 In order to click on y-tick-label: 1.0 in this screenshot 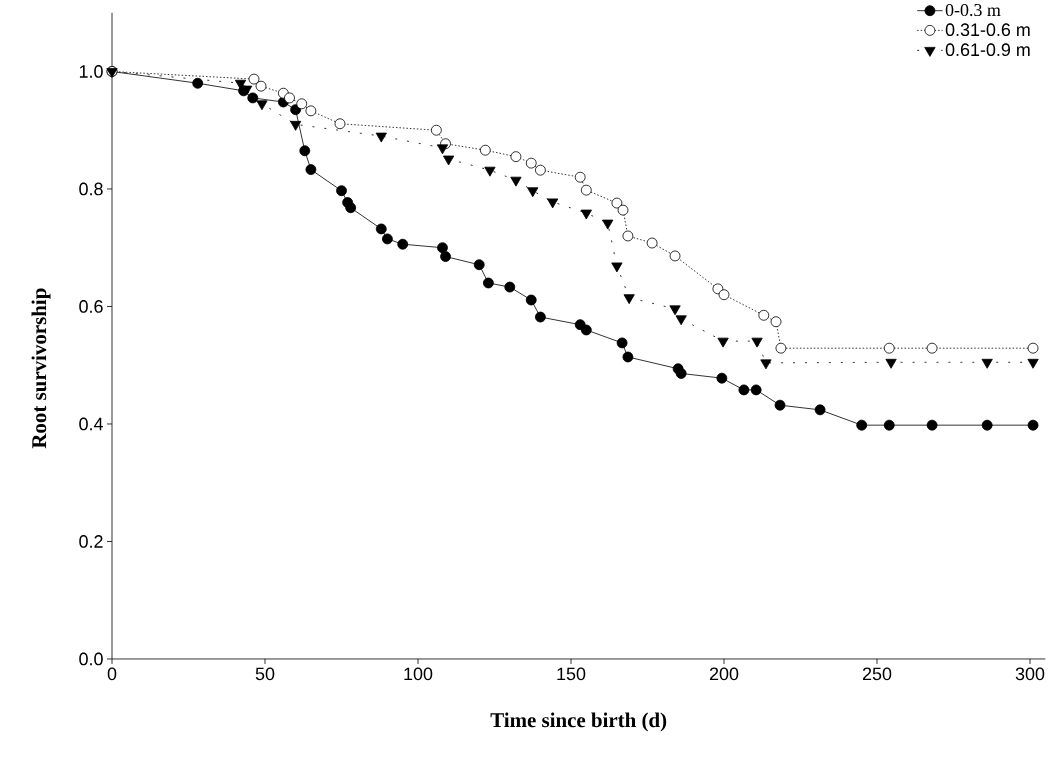, I will do `click(91, 71)`.